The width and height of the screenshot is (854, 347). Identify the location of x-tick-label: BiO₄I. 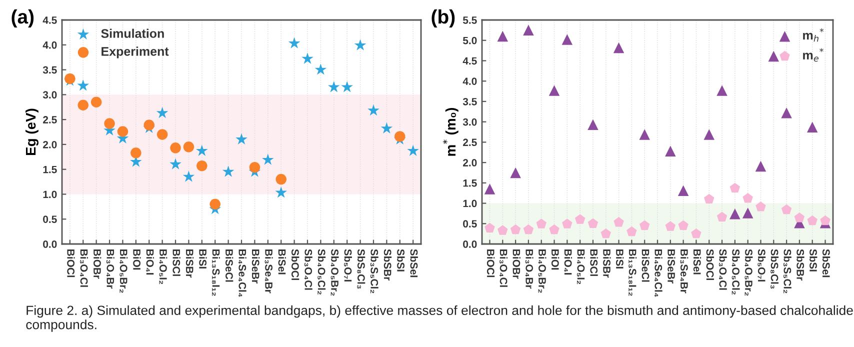
(568, 262).